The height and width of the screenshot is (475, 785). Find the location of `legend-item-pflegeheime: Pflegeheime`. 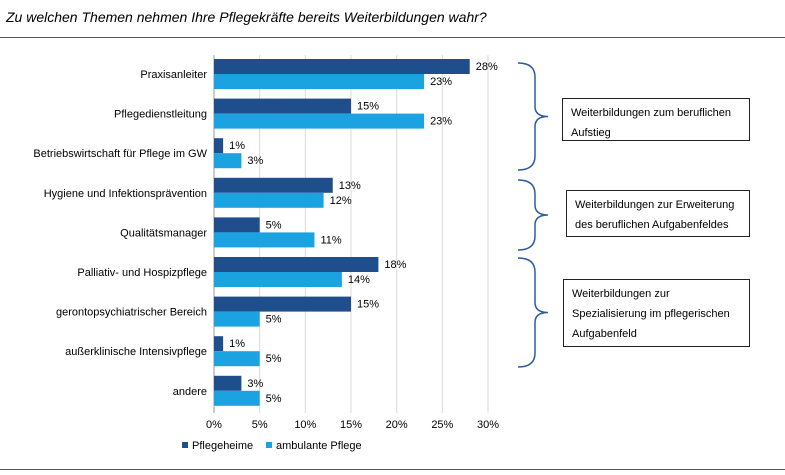

legend-item-pflegeheime: Pflegeheime is located at coordinates (217, 446).